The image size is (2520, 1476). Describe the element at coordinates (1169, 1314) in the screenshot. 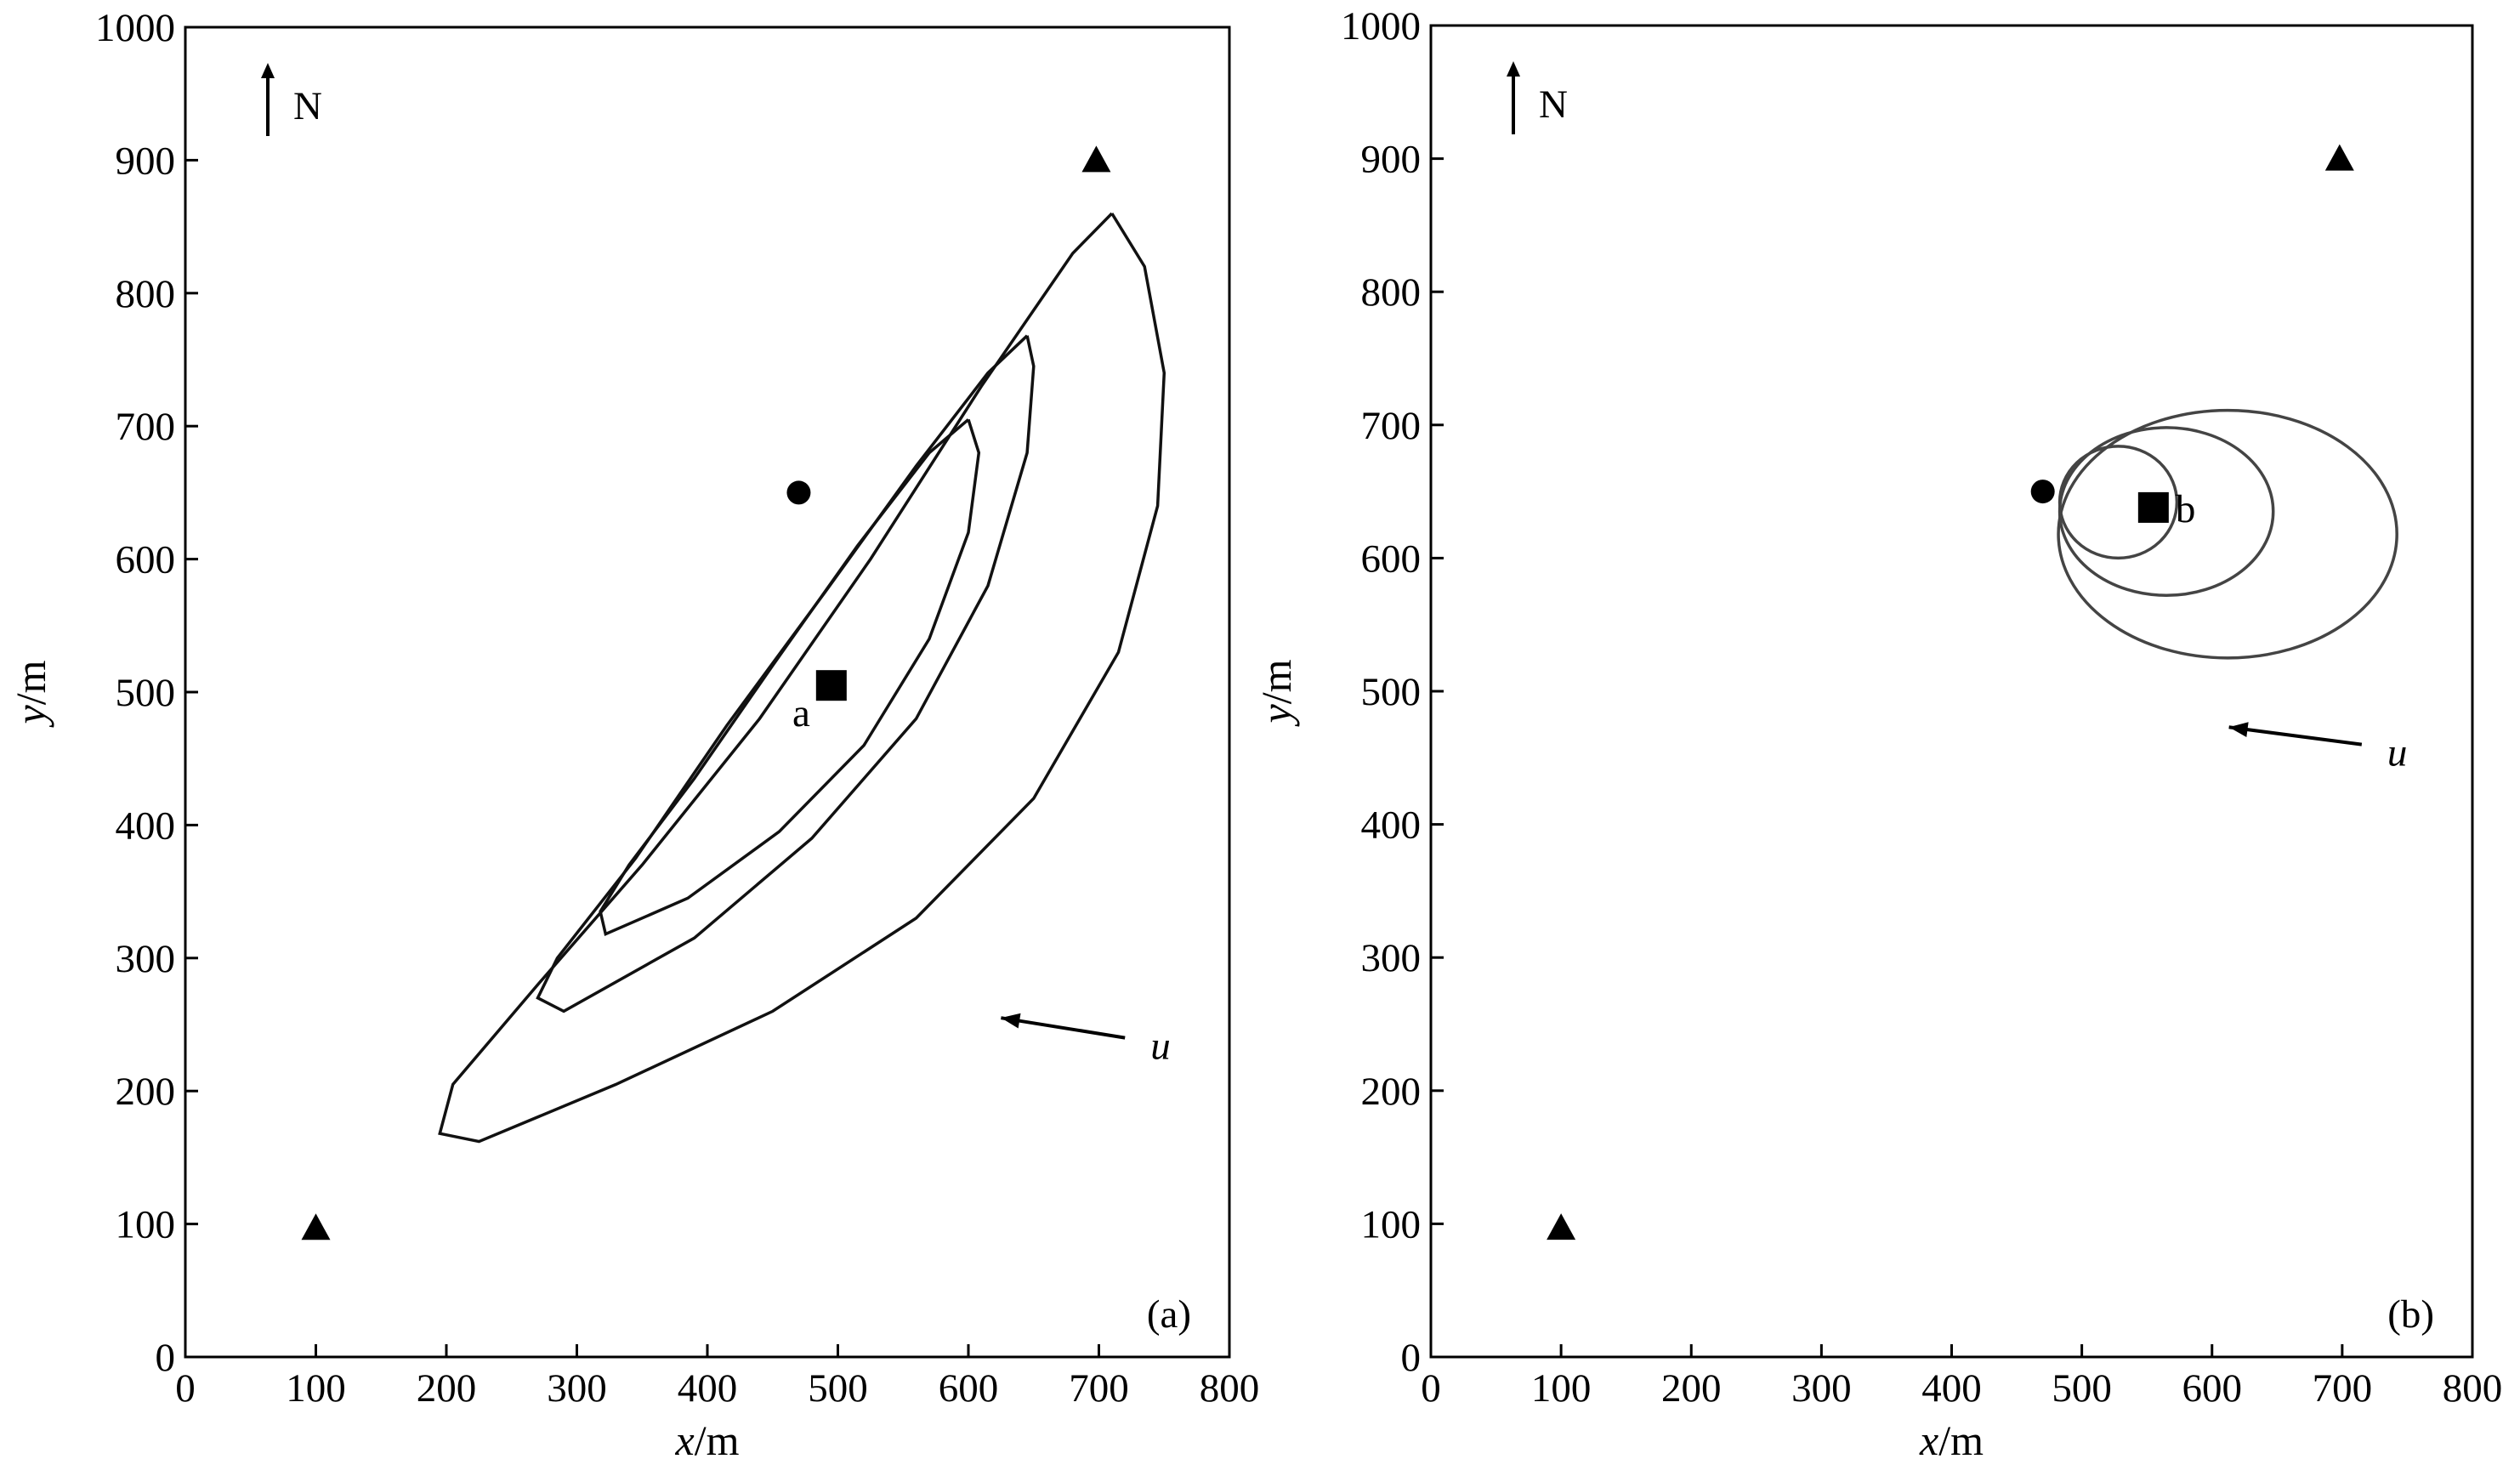

I see `panel-label-a: (a)` at that location.